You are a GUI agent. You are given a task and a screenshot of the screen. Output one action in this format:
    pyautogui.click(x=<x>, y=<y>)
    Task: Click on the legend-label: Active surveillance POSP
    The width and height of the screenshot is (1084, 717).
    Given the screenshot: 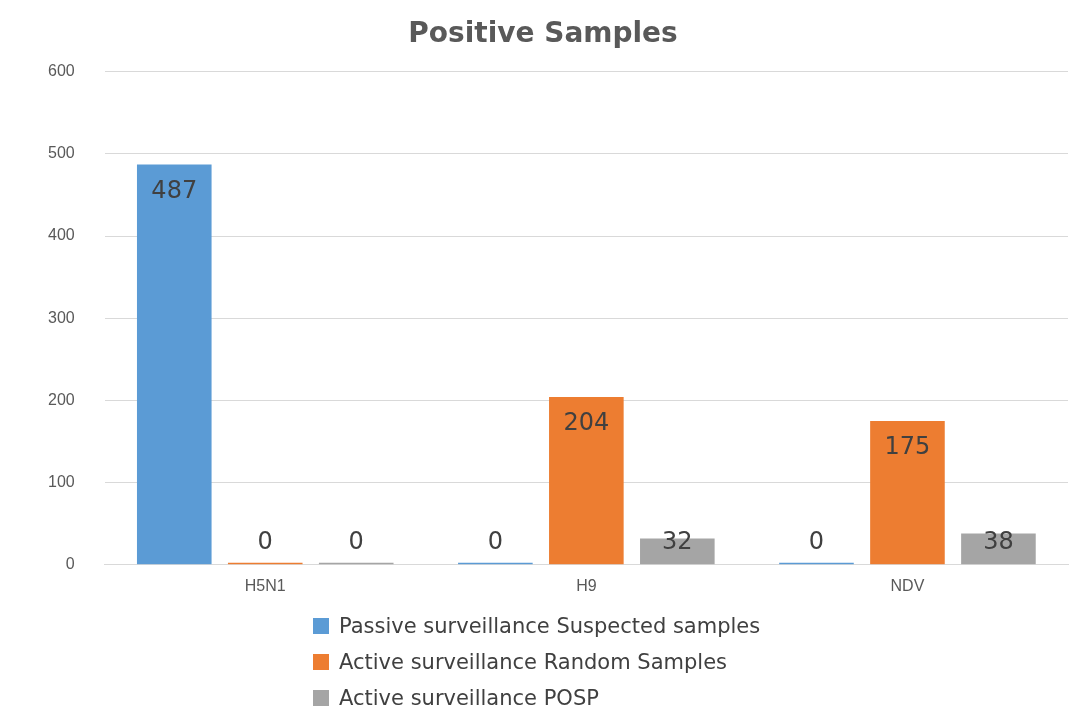 What is the action you would take?
    pyautogui.click(x=469, y=698)
    